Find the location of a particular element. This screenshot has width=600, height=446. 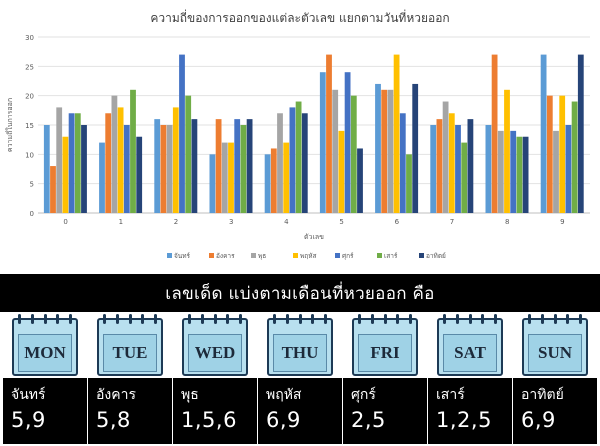

day-info-box: อาทิตย์ 6,9 is located at coordinates (555, 411).